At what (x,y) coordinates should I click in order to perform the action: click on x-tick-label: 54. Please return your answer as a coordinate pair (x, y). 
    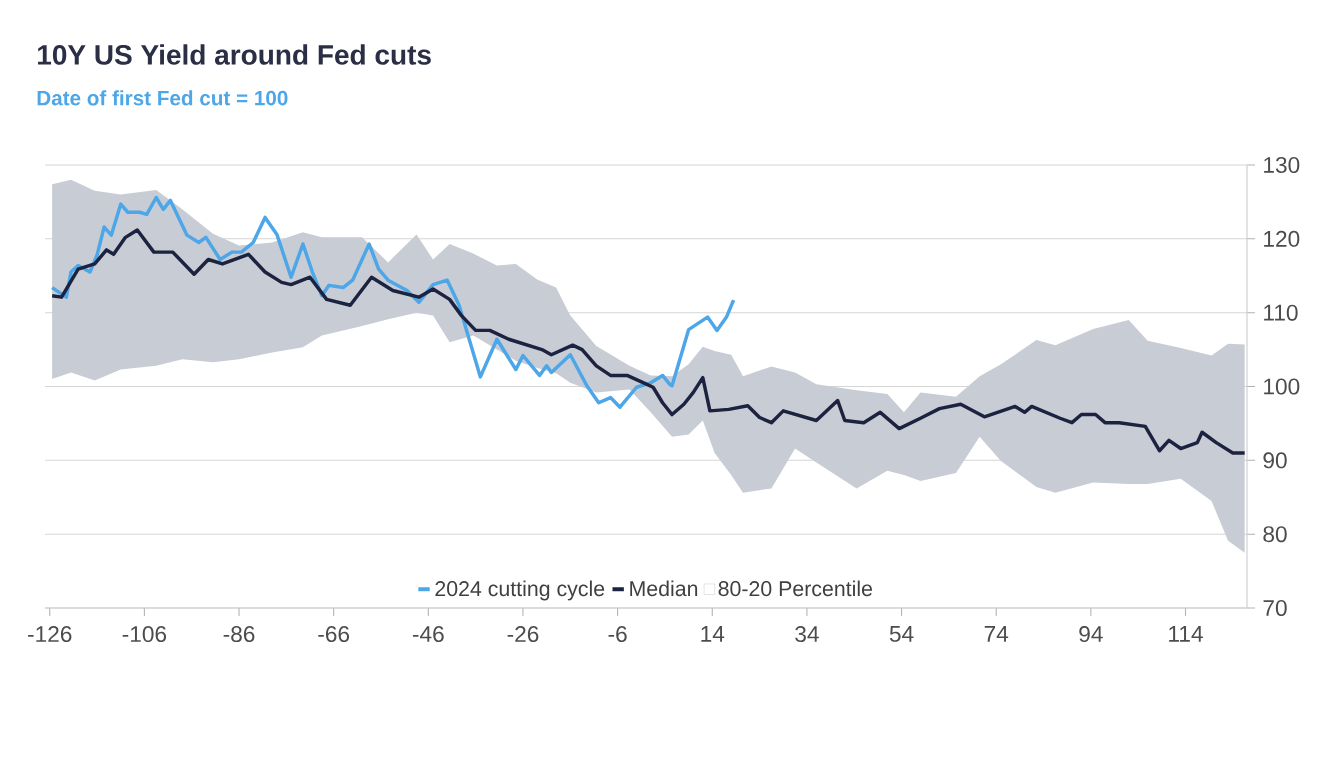
    Looking at the image, I should click on (901, 634).